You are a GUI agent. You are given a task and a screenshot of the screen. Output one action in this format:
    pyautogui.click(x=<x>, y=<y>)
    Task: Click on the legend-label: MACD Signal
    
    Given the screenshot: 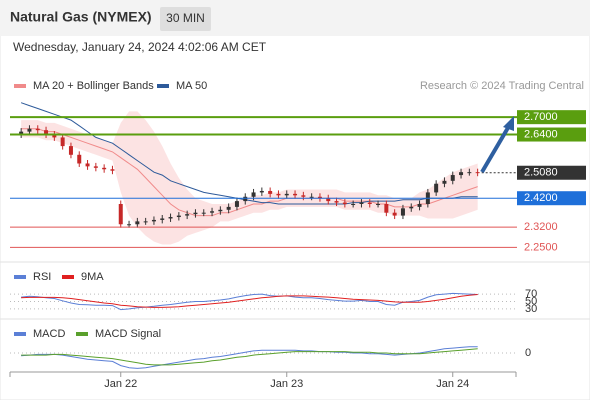 What is the action you would take?
    pyautogui.click(x=128, y=334)
    